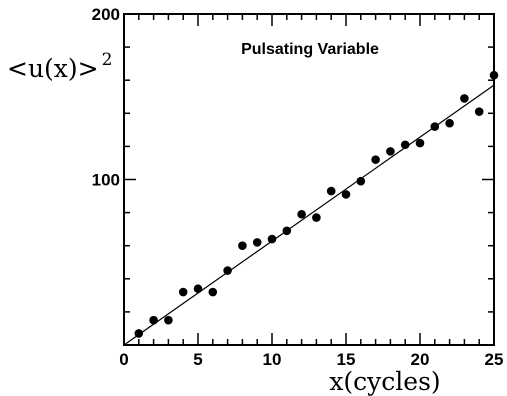 This screenshot has width=507, height=396. What do you see at coordinates (106, 97) in the screenshot?
I see `y-tick-labels: 100 200` at bounding box center [106, 97].